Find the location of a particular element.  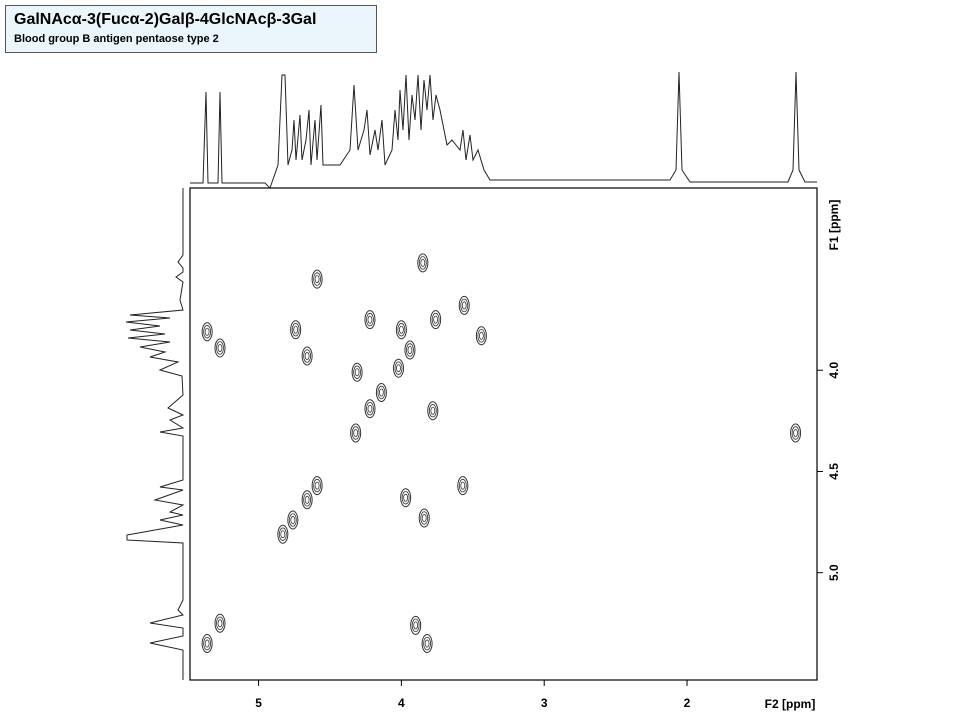

x-tick-label: 5 is located at coordinates (258, 703).